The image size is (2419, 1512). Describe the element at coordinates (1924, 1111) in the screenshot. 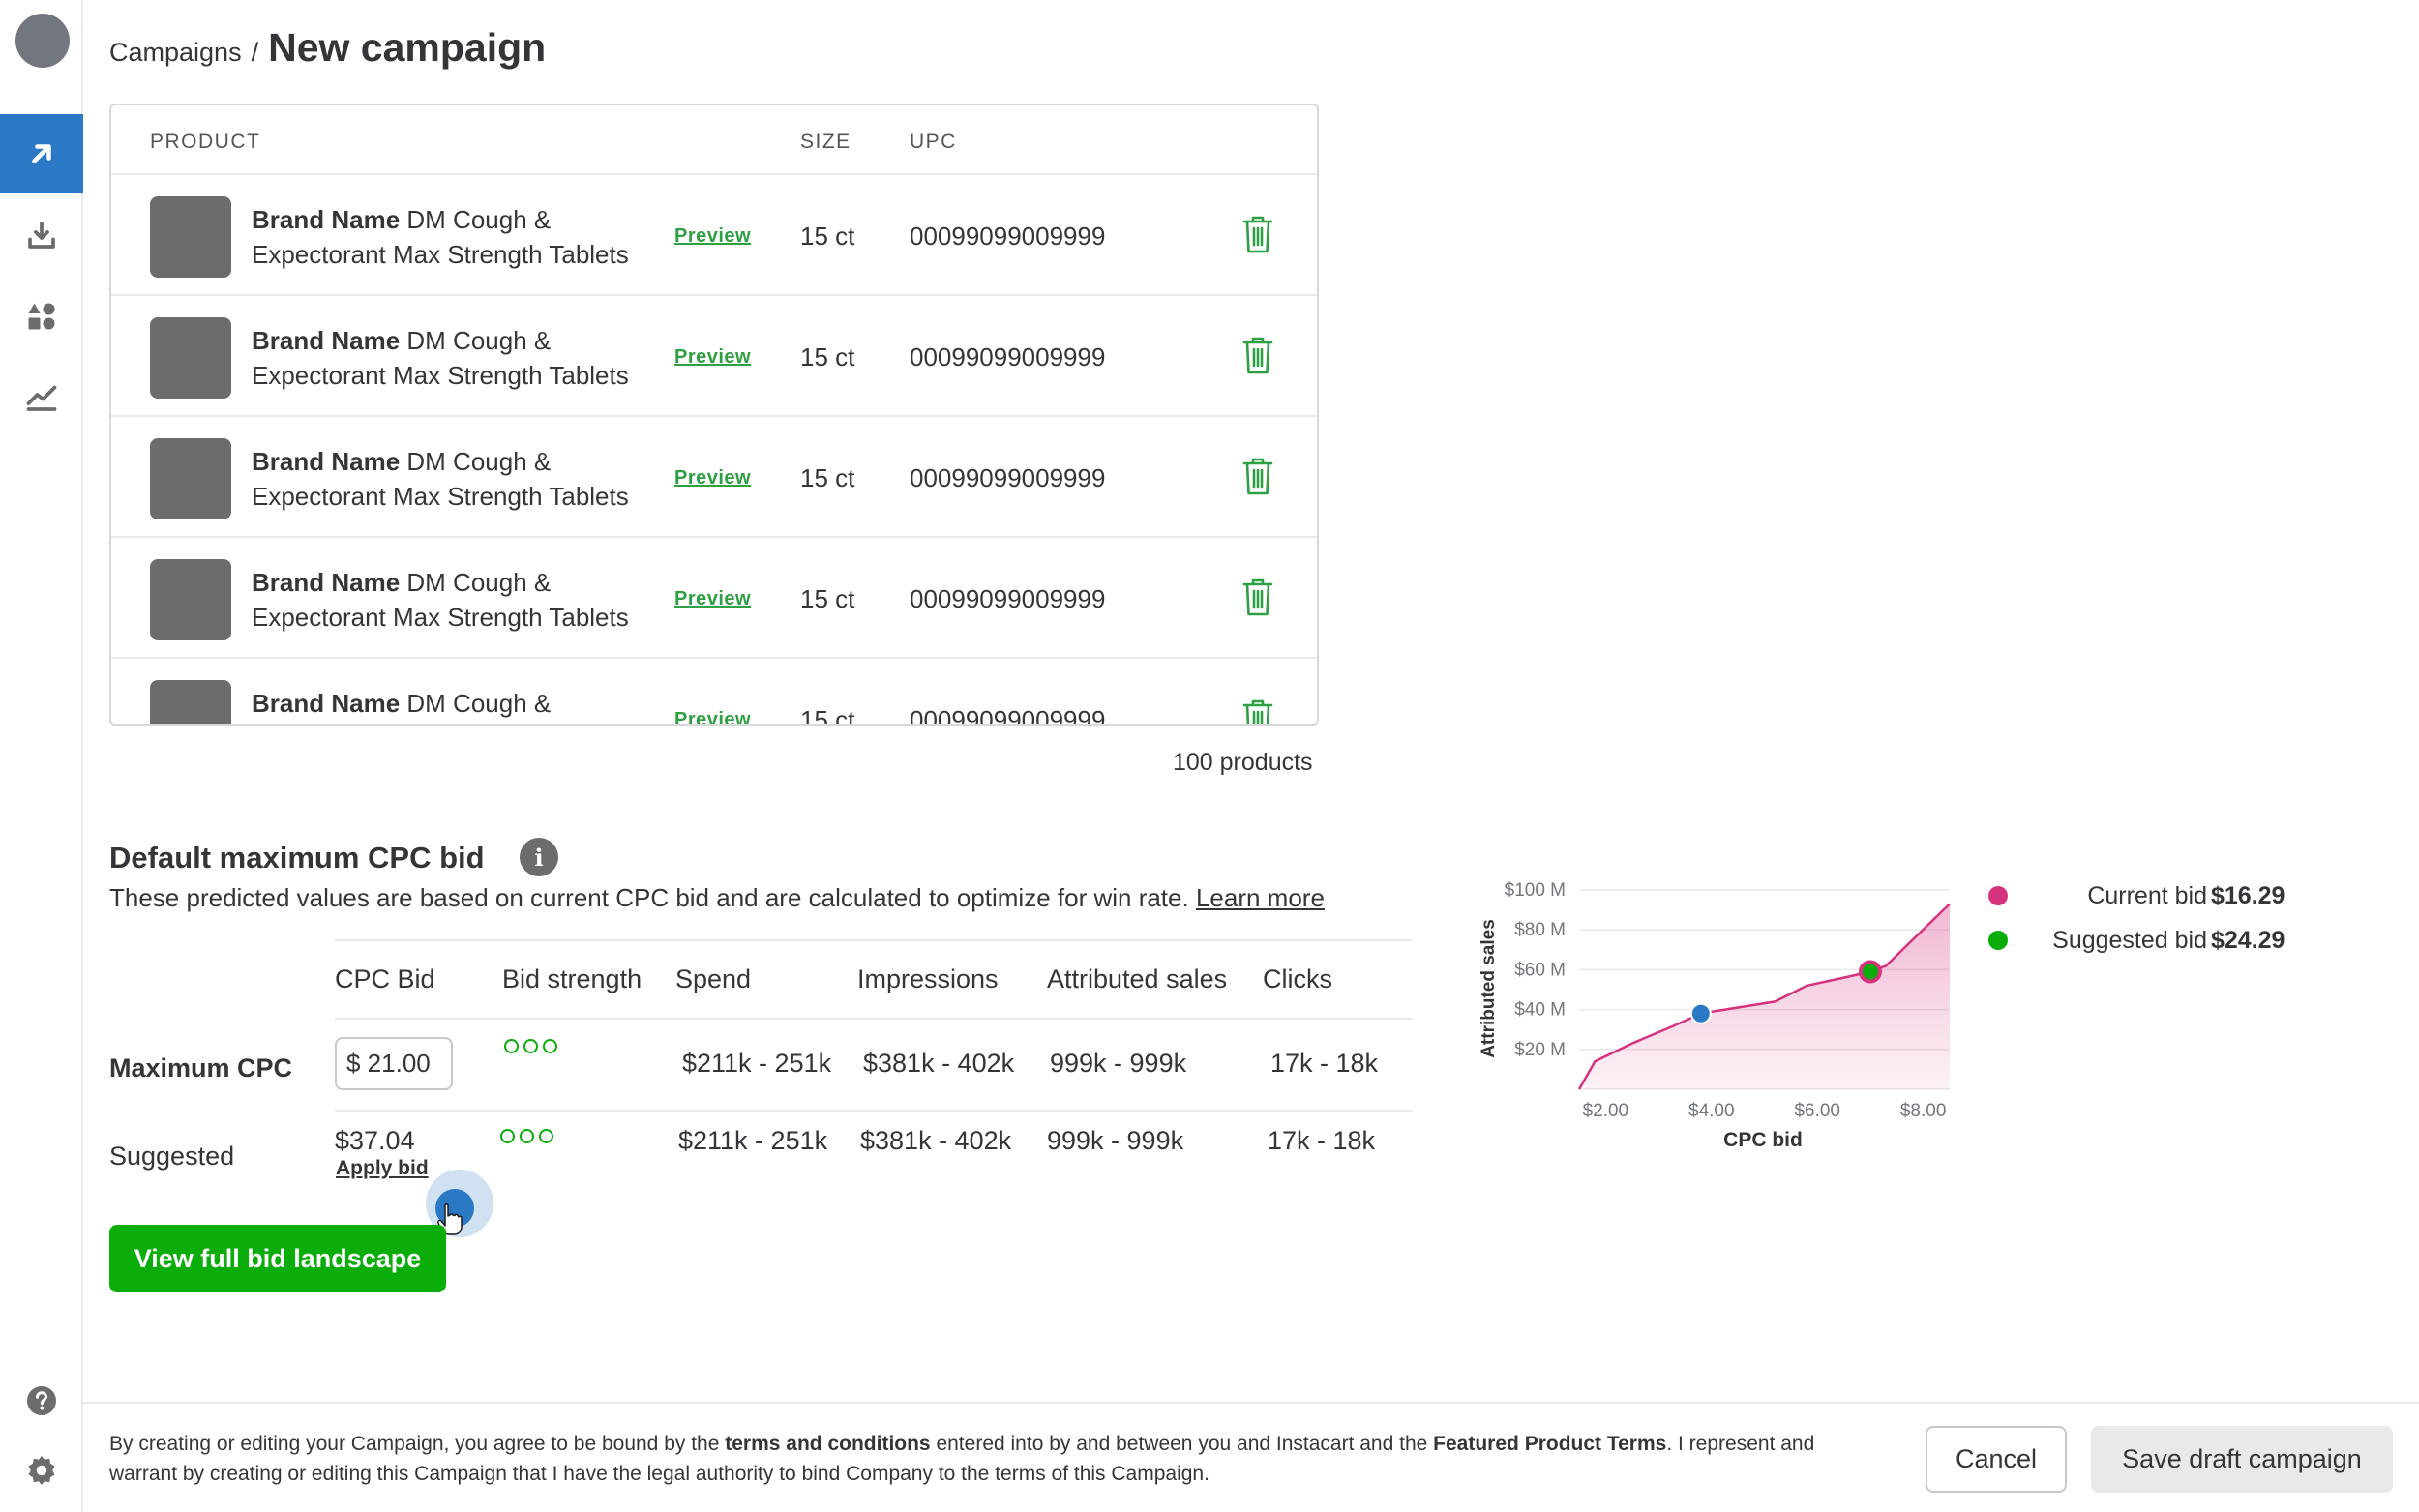

I see `chart-x-tick-label: $8.00` at that location.